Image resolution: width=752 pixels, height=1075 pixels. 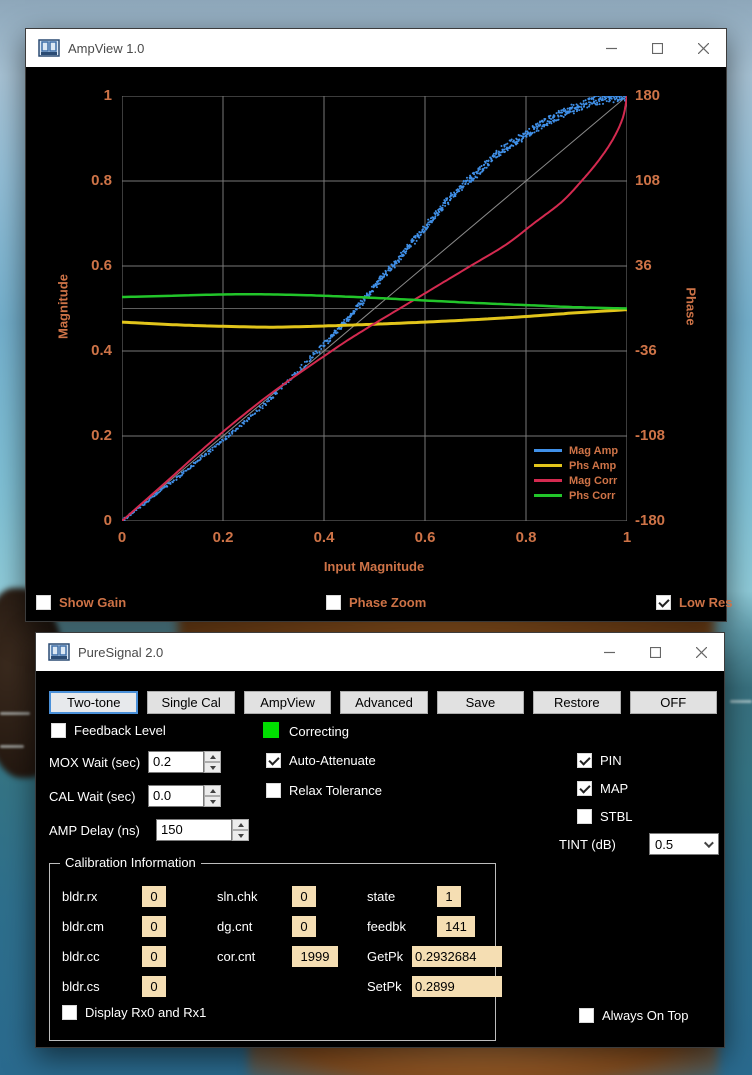 I want to click on relax-tolerance-label: Relax Tolerance, so click(x=335, y=790).